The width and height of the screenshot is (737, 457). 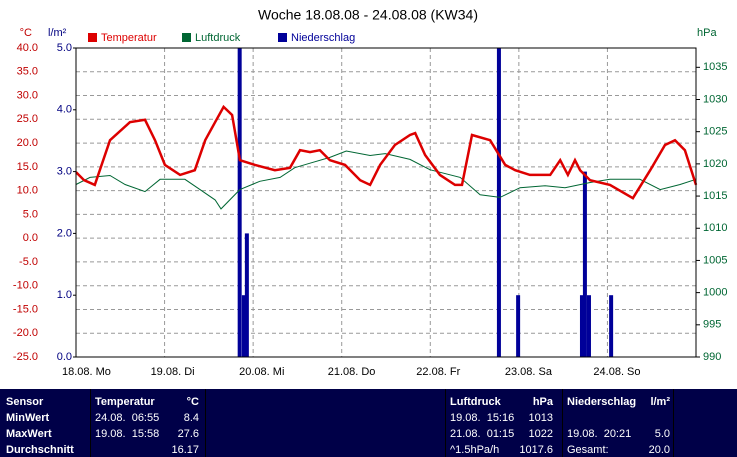 What do you see at coordinates (27, 167) in the screenshot?
I see `y-tick-label: 15.0` at bounding box center [27, 167].